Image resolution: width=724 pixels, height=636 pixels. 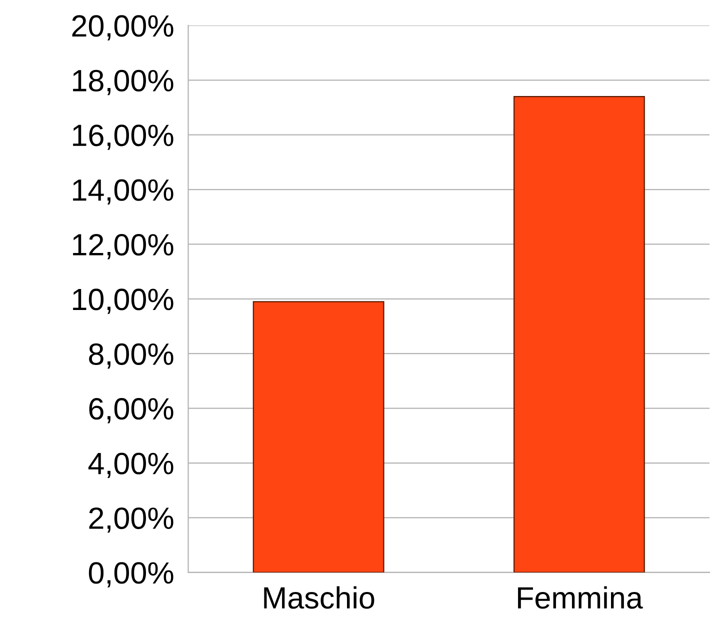 What do you see at coordinates (131, 356) in the screenshot?
I see `y-tick-label: 8,00%` at bounding box center [131, 356].